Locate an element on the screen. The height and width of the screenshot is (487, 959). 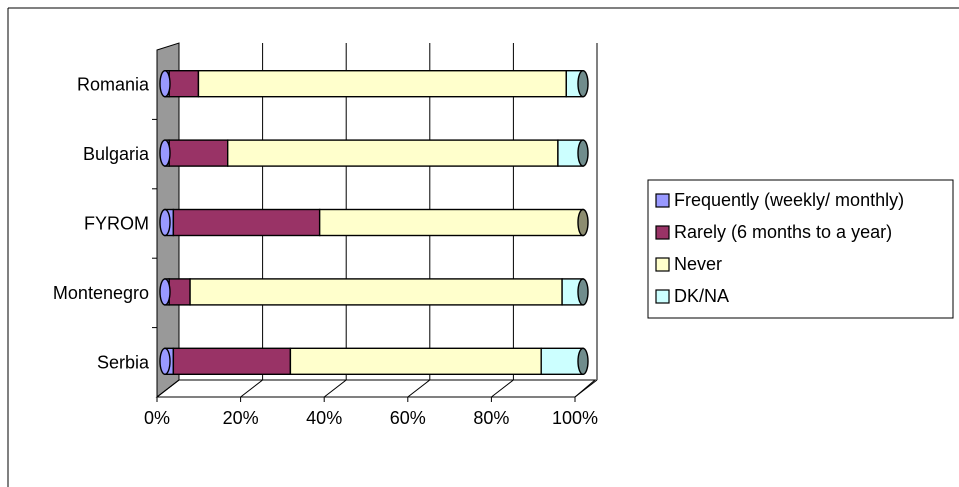
x-tick-label: 0% is located at coordinates (157, 418).